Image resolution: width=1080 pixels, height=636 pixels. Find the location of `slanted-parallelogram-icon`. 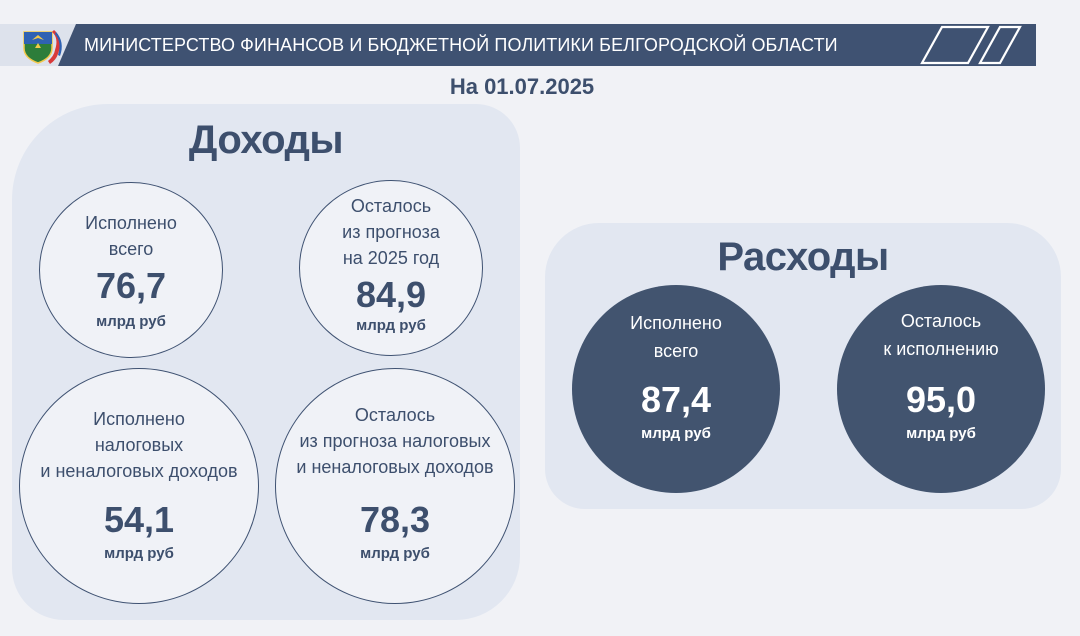

slanted-parallelogram-icon is located at coordinates (971, 45).